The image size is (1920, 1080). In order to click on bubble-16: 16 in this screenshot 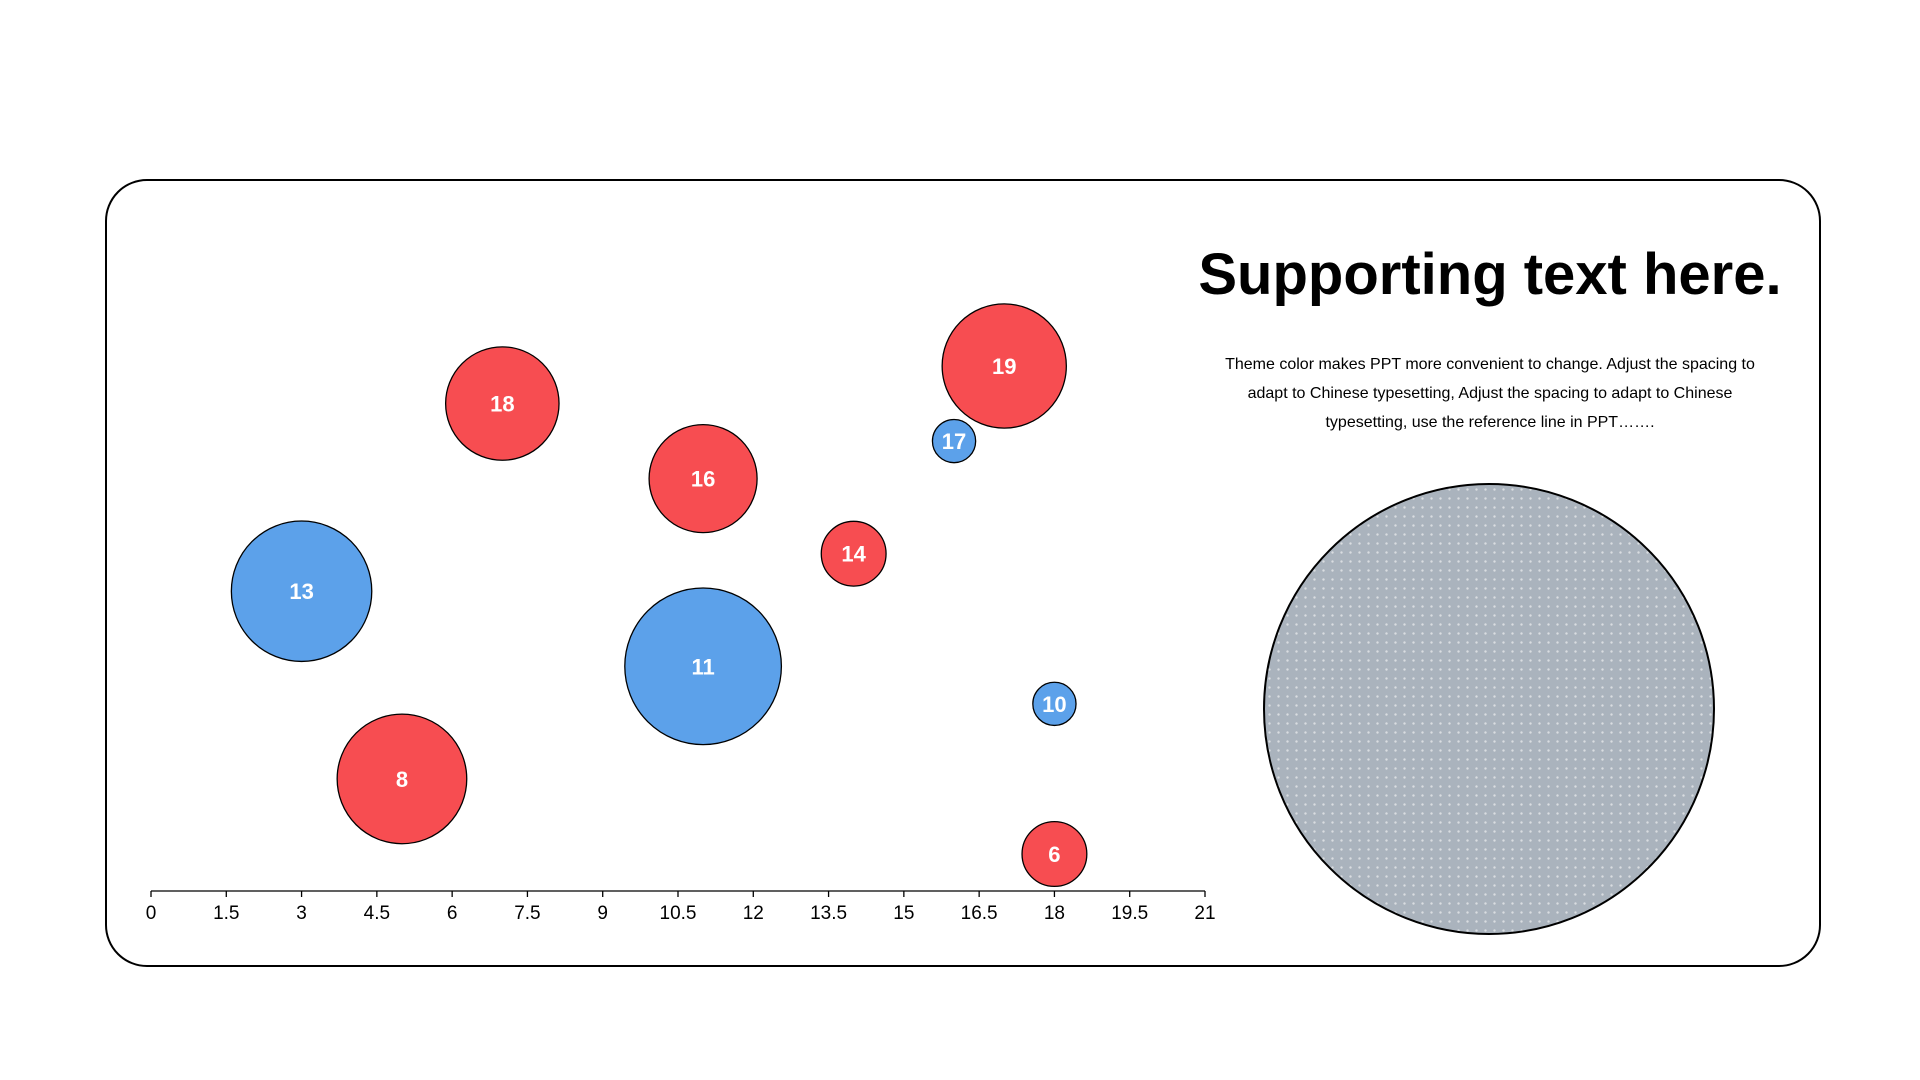, I will do `click(703, 478)`.